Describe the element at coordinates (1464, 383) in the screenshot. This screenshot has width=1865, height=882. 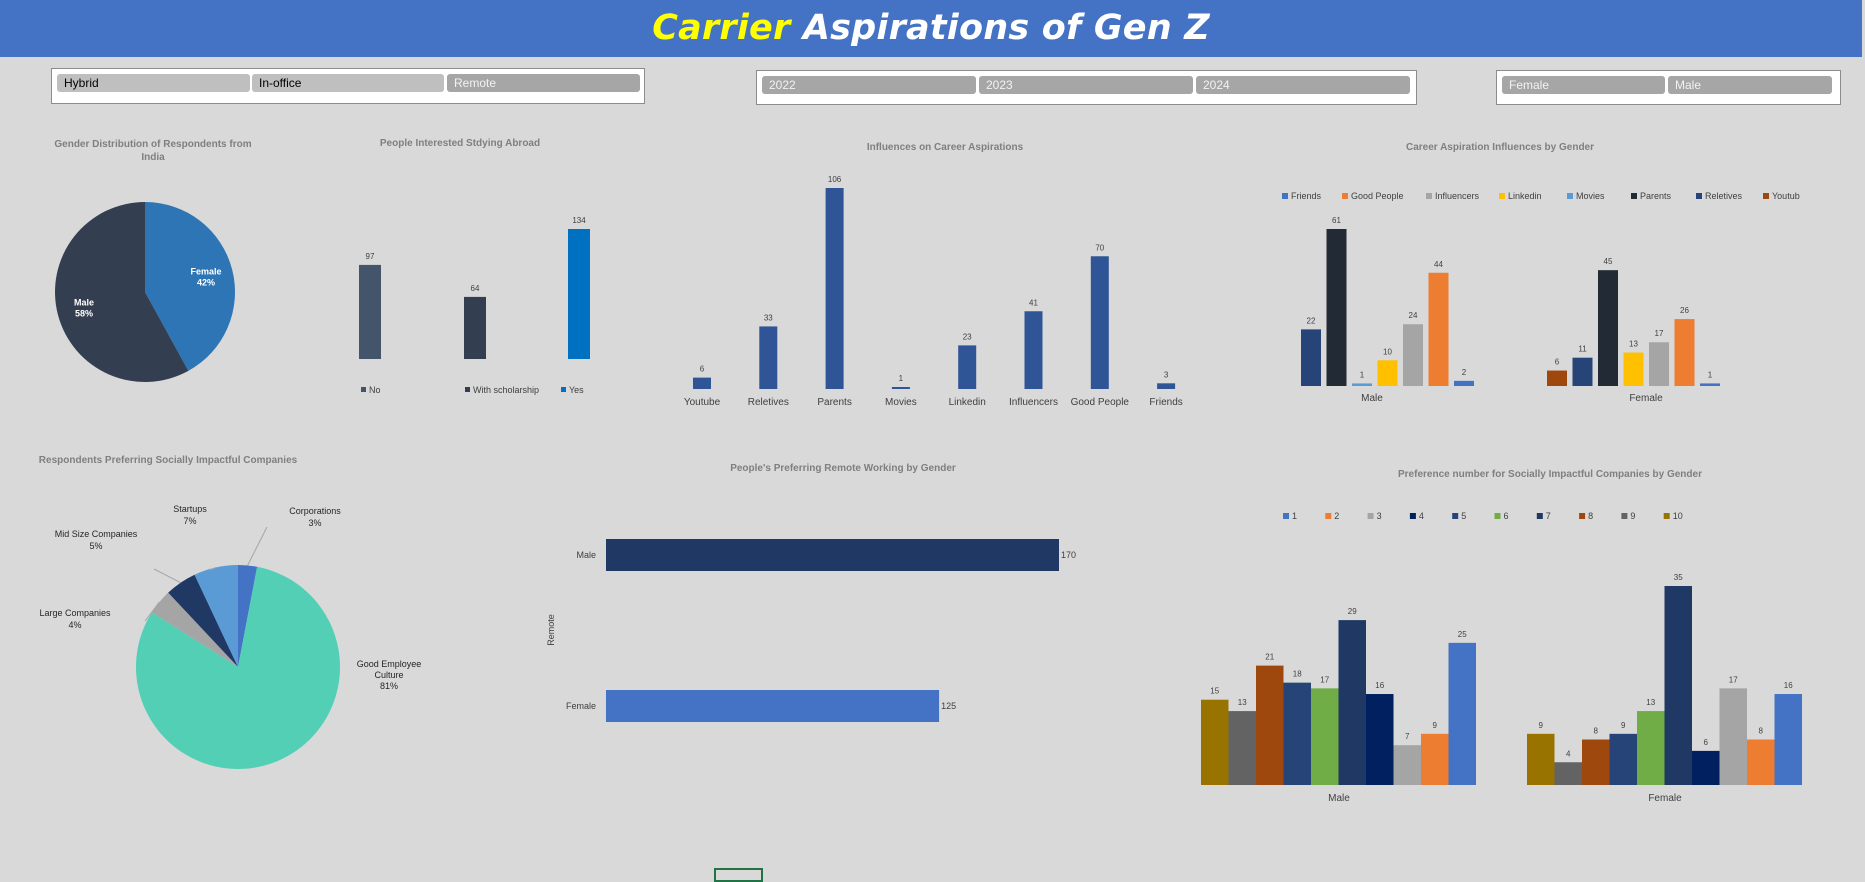
I see `bar-male-friends` at that location.